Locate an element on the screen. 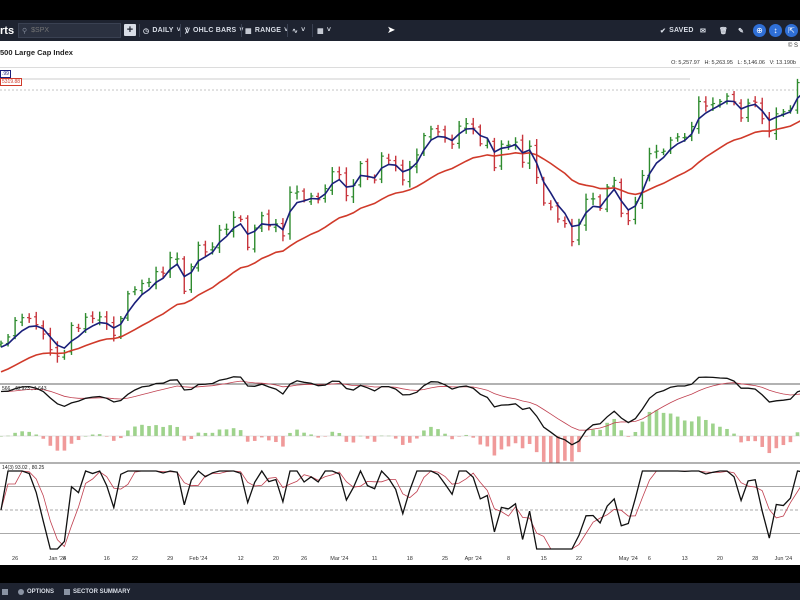  x-tick-label: 15 is located at coordinates (544, 559).